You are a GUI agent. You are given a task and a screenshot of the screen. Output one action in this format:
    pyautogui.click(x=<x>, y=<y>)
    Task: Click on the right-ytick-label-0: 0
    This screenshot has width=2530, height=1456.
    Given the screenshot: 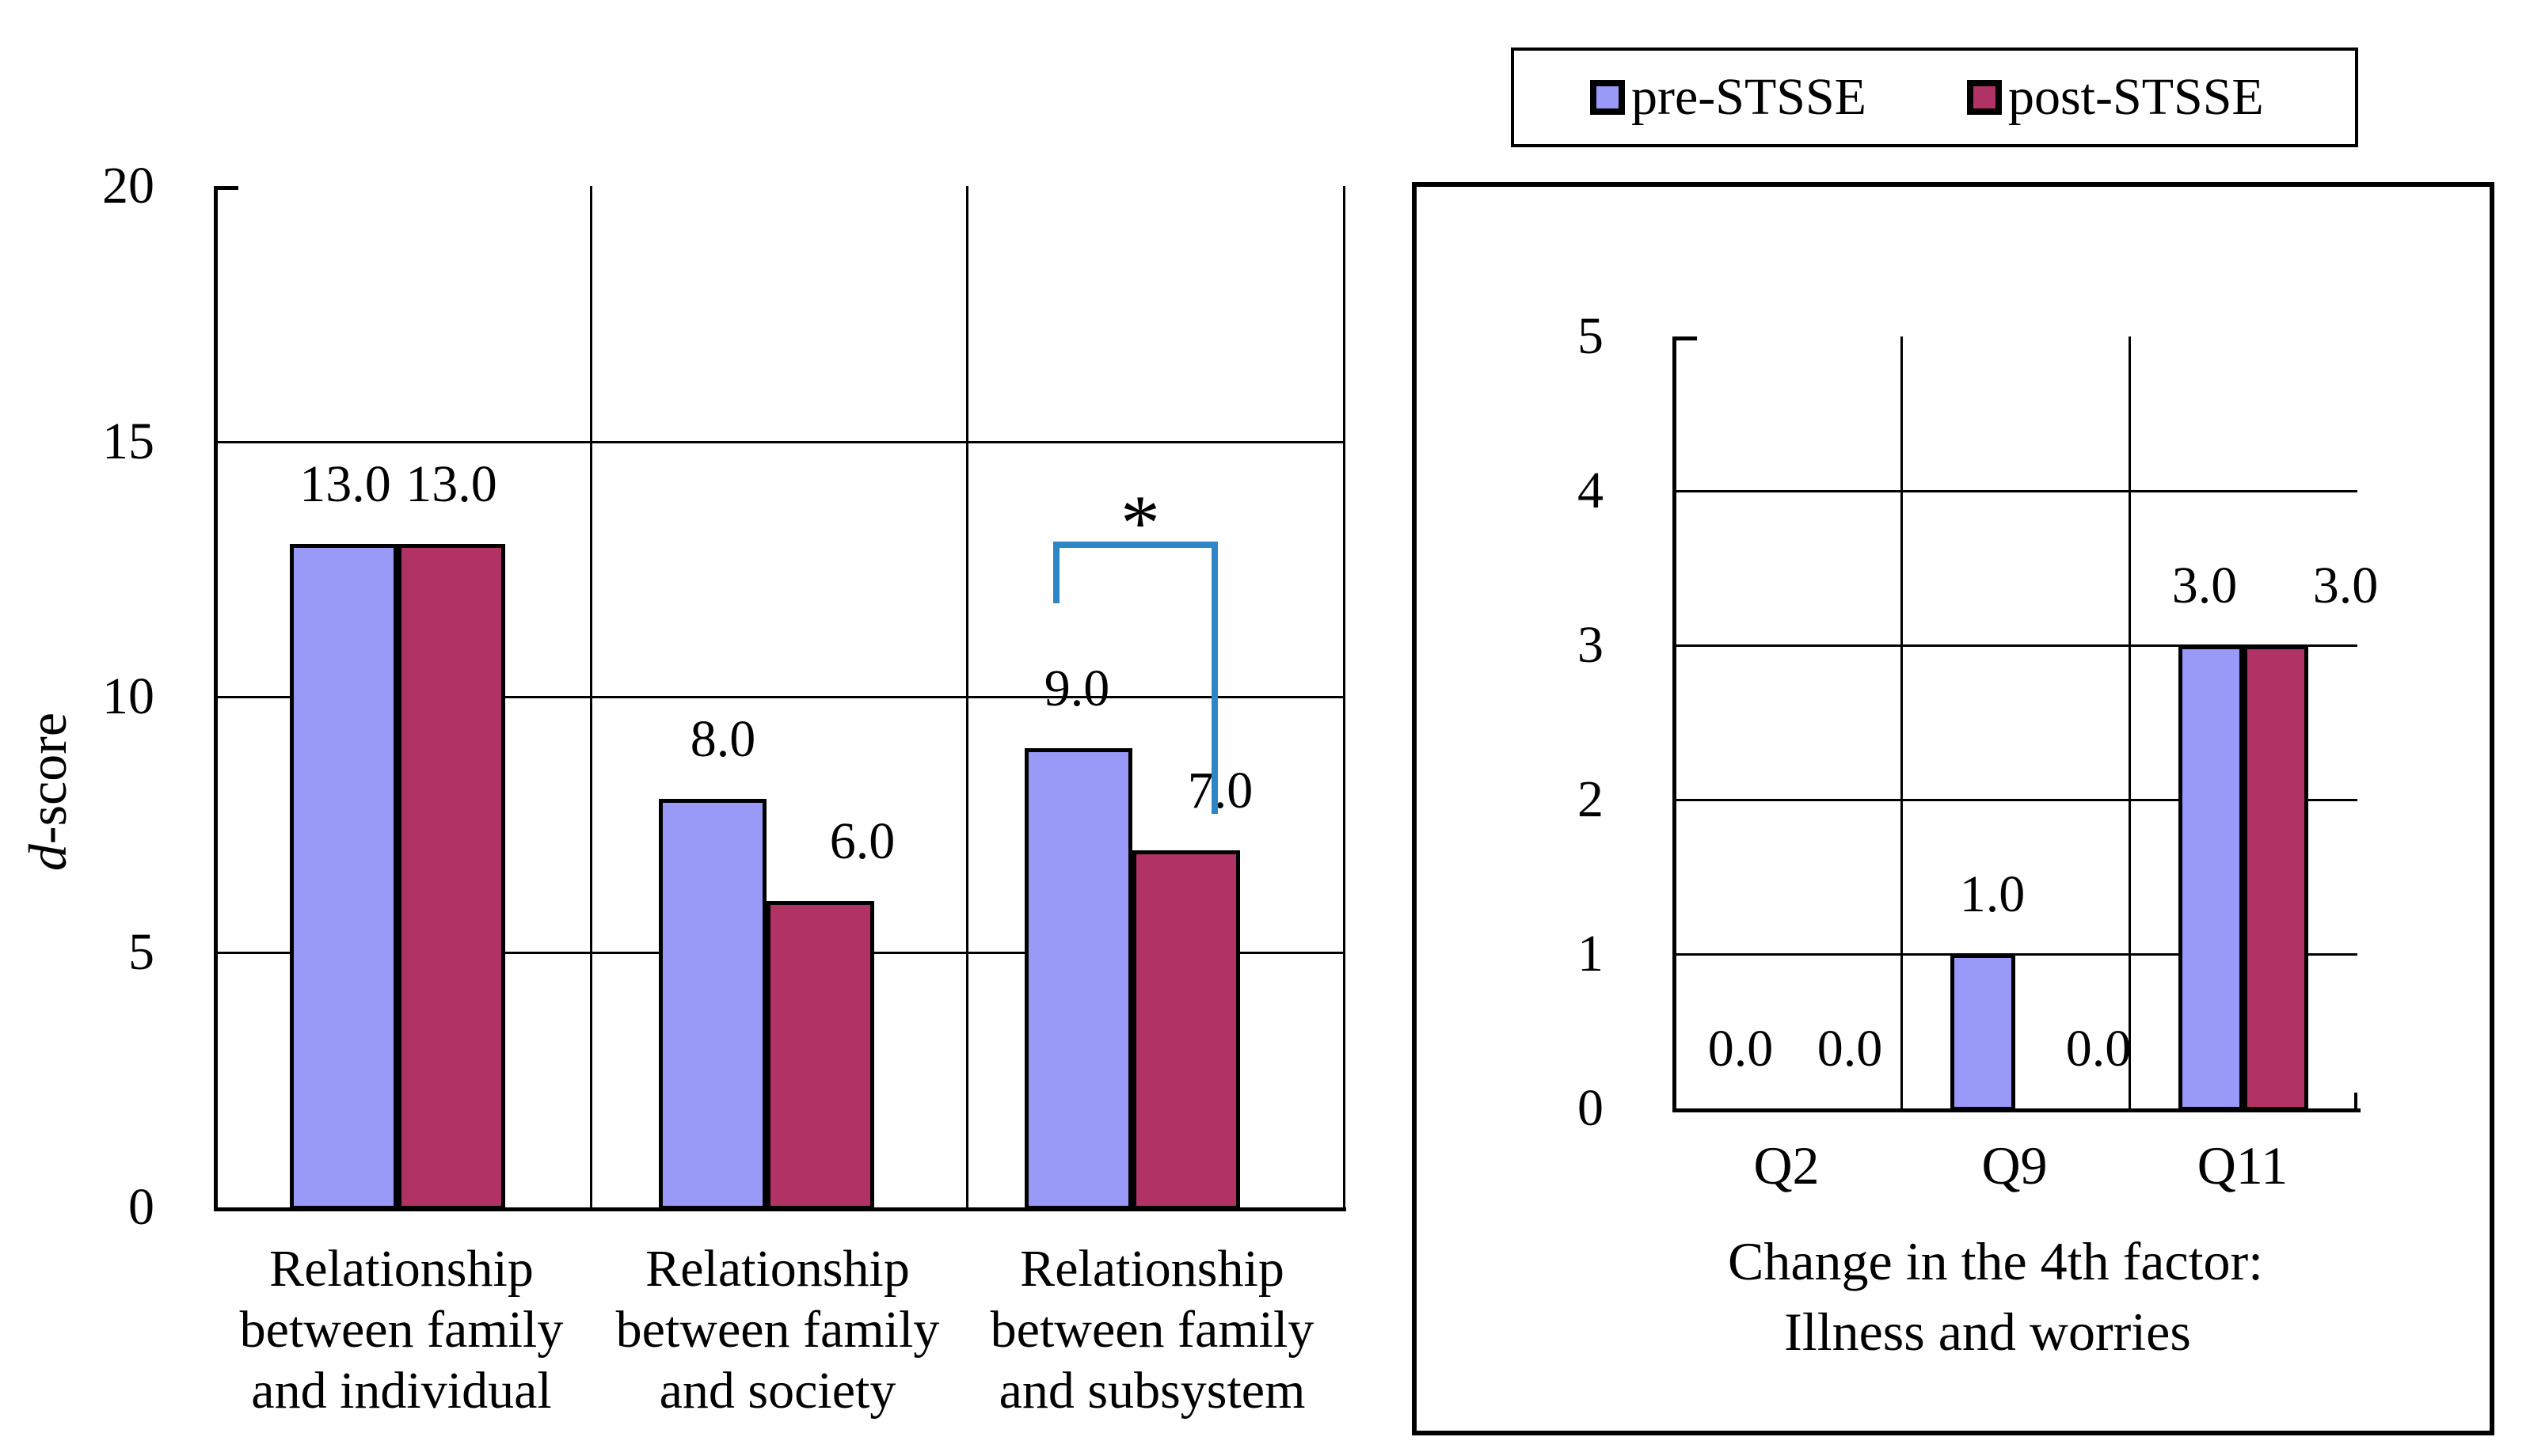 What is the action you would take?
    pyautogui.click(x=1590, y=1108)
    